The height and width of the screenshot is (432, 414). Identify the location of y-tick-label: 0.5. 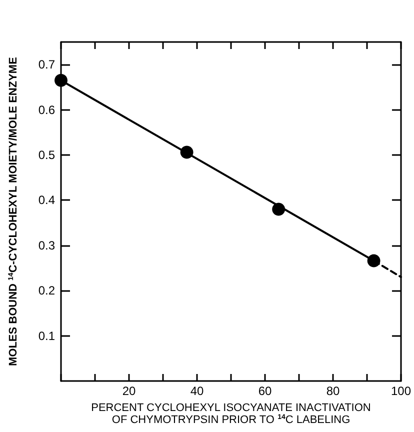
(47, 155).